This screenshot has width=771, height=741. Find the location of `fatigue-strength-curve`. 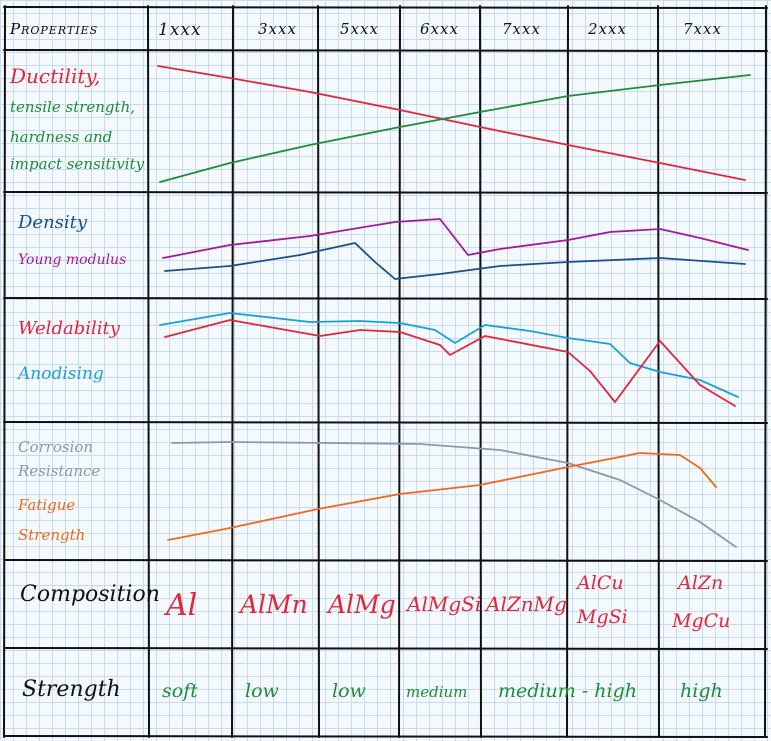

fatigue-strength-curve is located at coordinates (442, 496).